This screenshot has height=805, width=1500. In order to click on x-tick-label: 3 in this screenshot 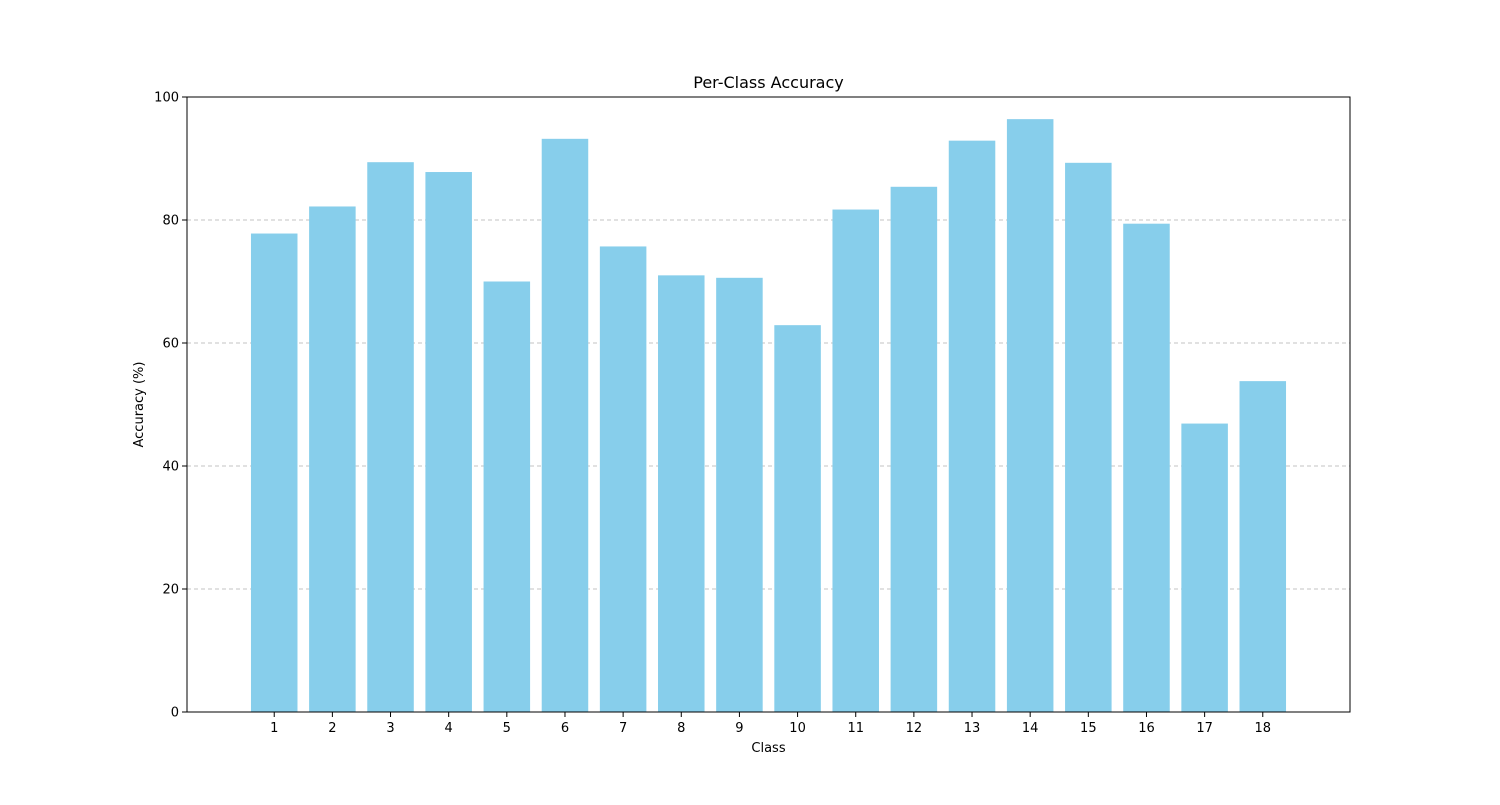, I will do `click(390, 728)`.